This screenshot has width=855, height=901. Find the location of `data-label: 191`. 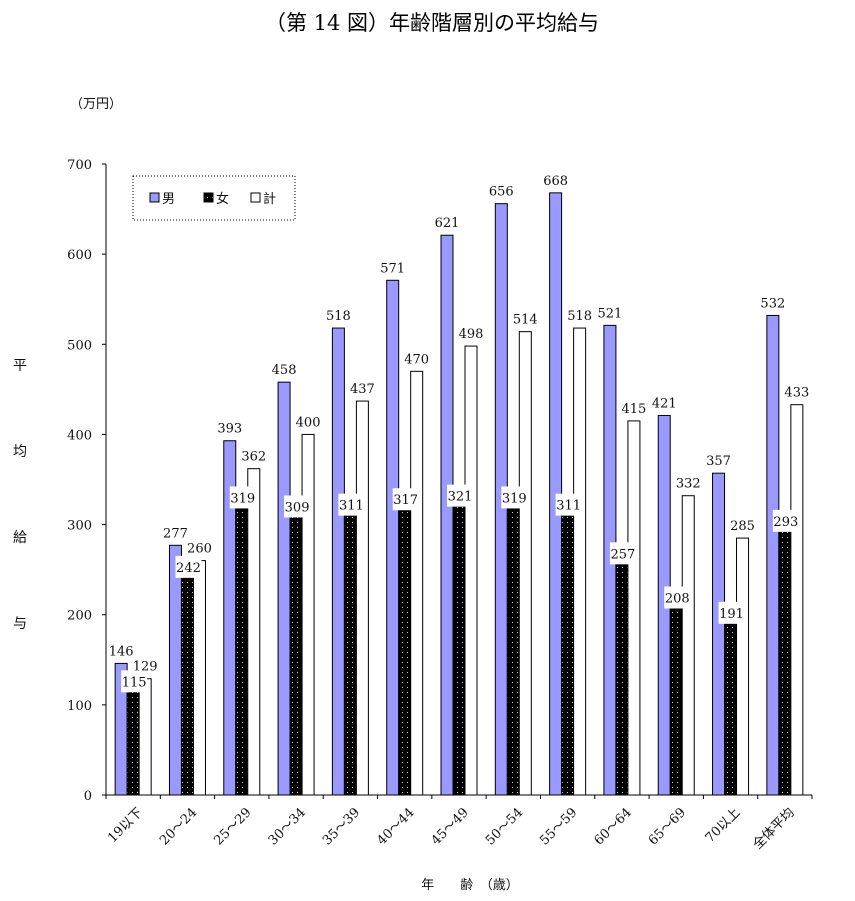

data-label: 191 is located at coordinates (731, 614).